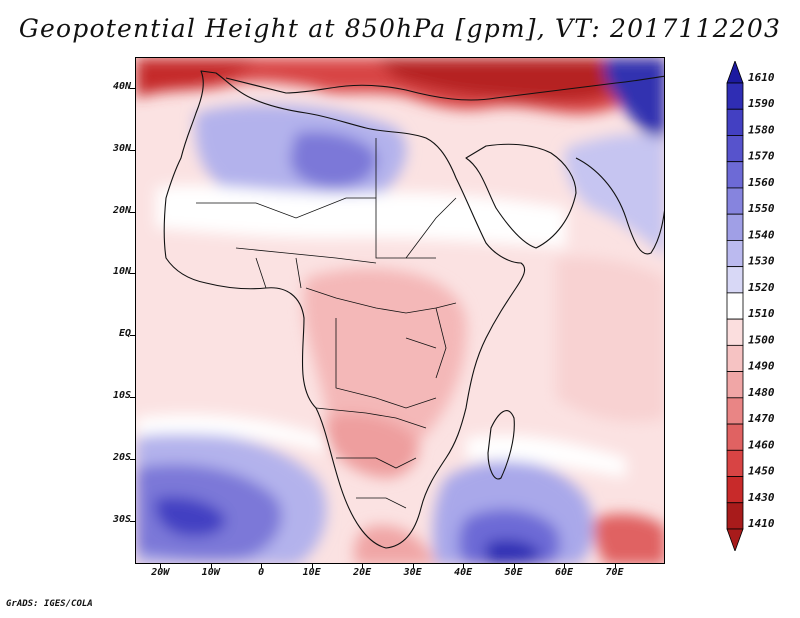  What do you see at coordinates (124, 334) in the screenshot?
I see `y-tick-label: EQ` at bounding box center [124, 334].